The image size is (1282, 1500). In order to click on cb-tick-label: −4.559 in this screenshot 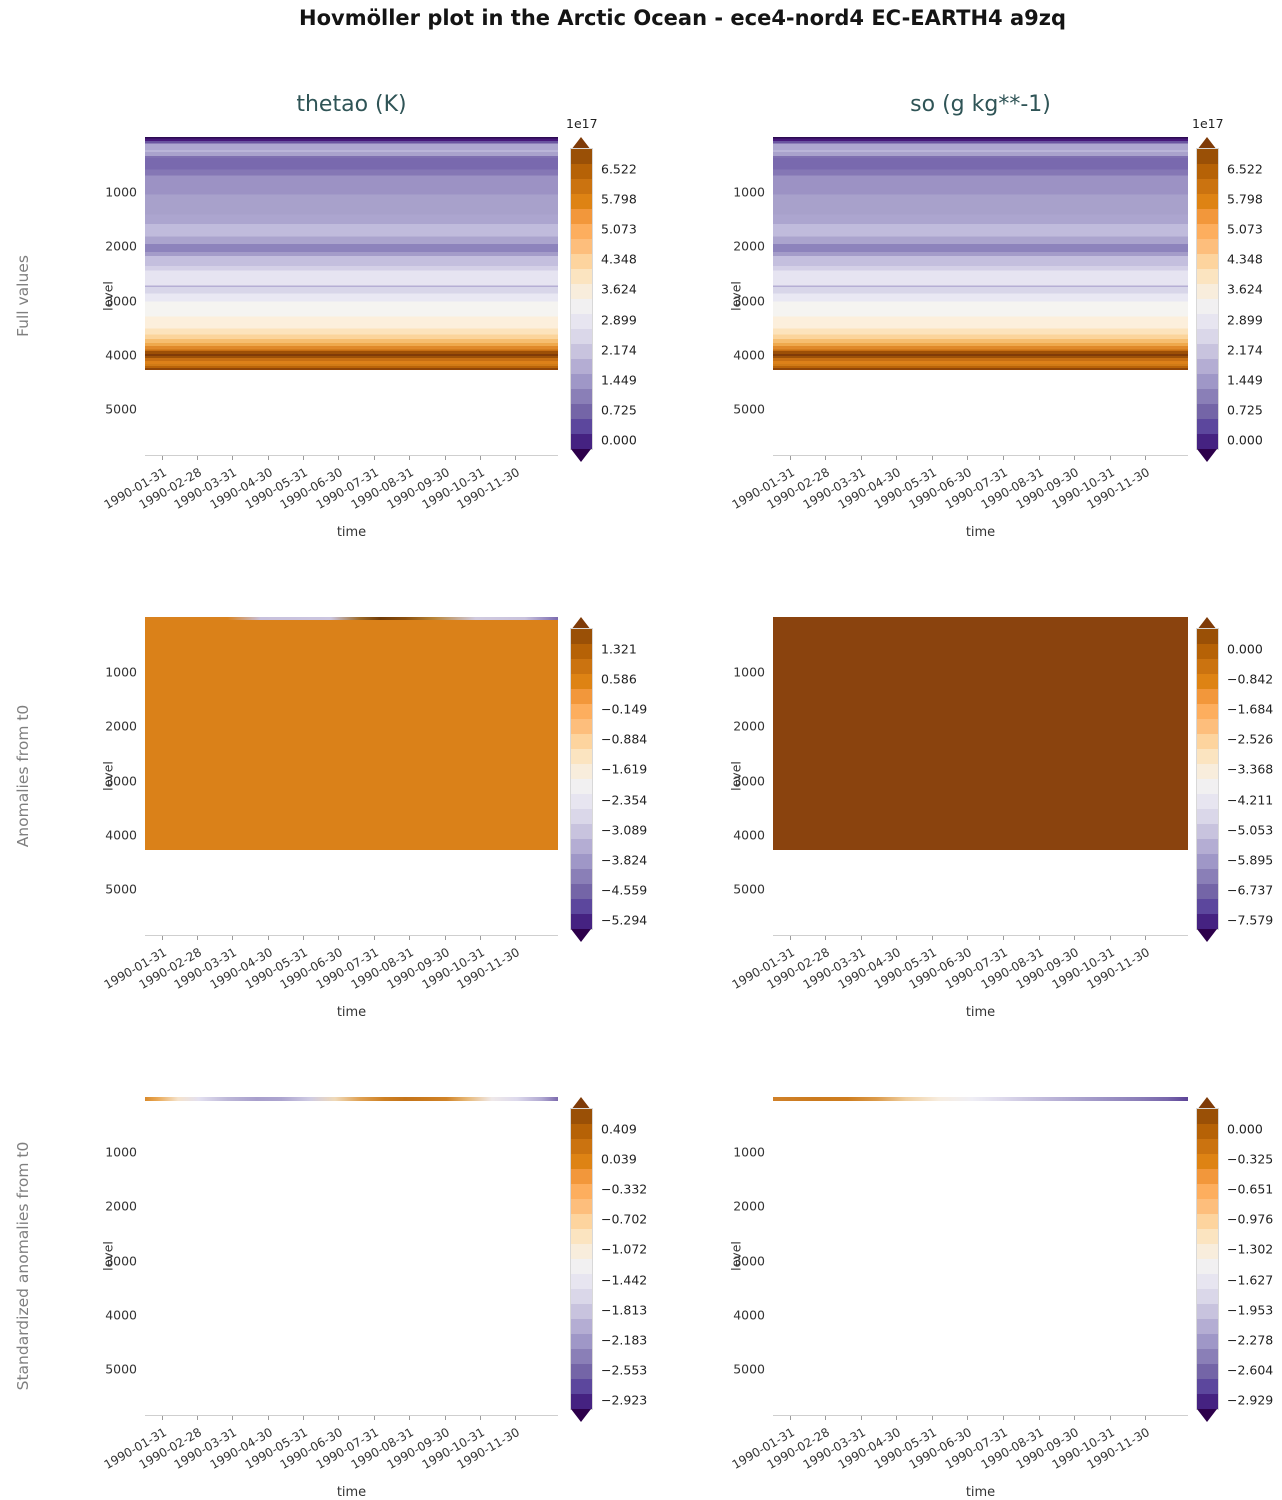, I will do `click(624, 890)`.